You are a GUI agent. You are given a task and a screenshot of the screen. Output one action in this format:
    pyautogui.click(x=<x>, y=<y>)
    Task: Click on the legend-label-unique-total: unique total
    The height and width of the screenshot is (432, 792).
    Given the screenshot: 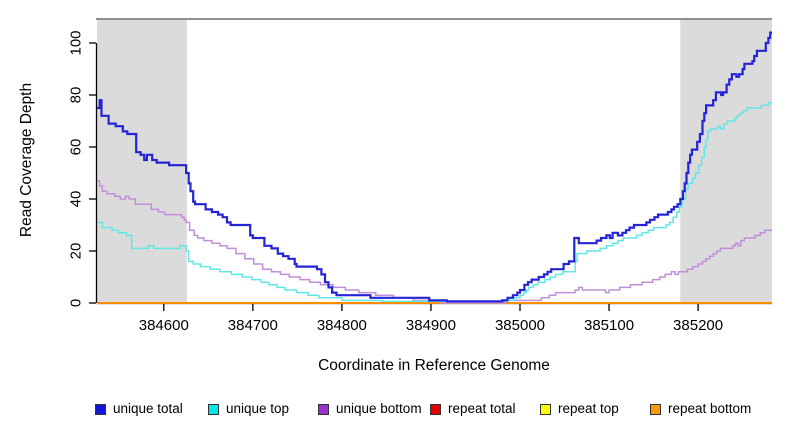 What is the action you would take?
    pyautogui.click(x=148, y=408)
    